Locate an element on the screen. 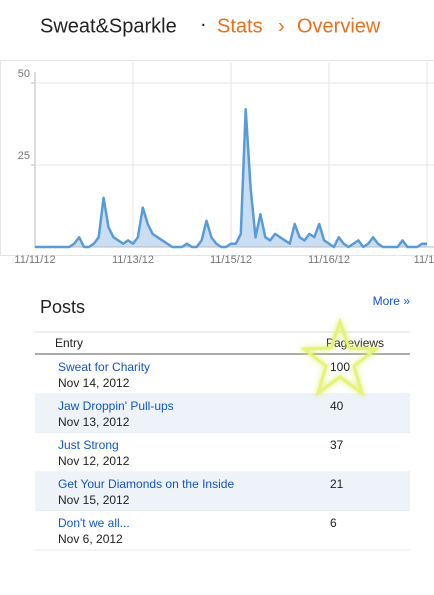  x-tick-label: 11/16/12 is located at coordinates (329, 260).